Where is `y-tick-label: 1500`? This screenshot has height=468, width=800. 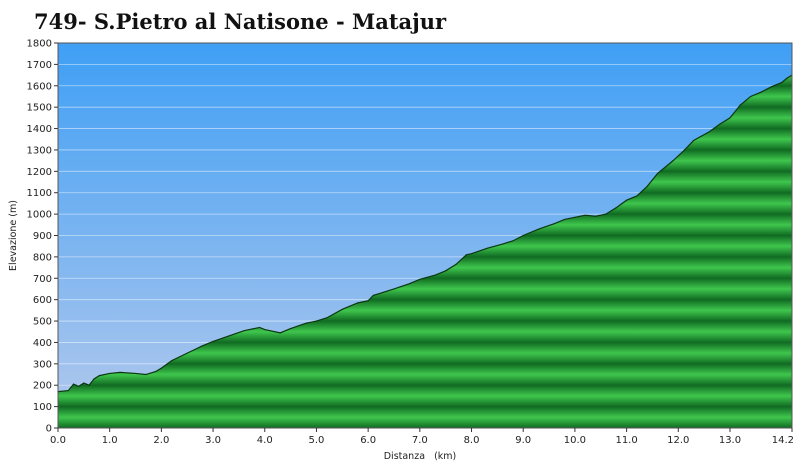 y-tick-label: 1500 is located at coordinates (39, 108).